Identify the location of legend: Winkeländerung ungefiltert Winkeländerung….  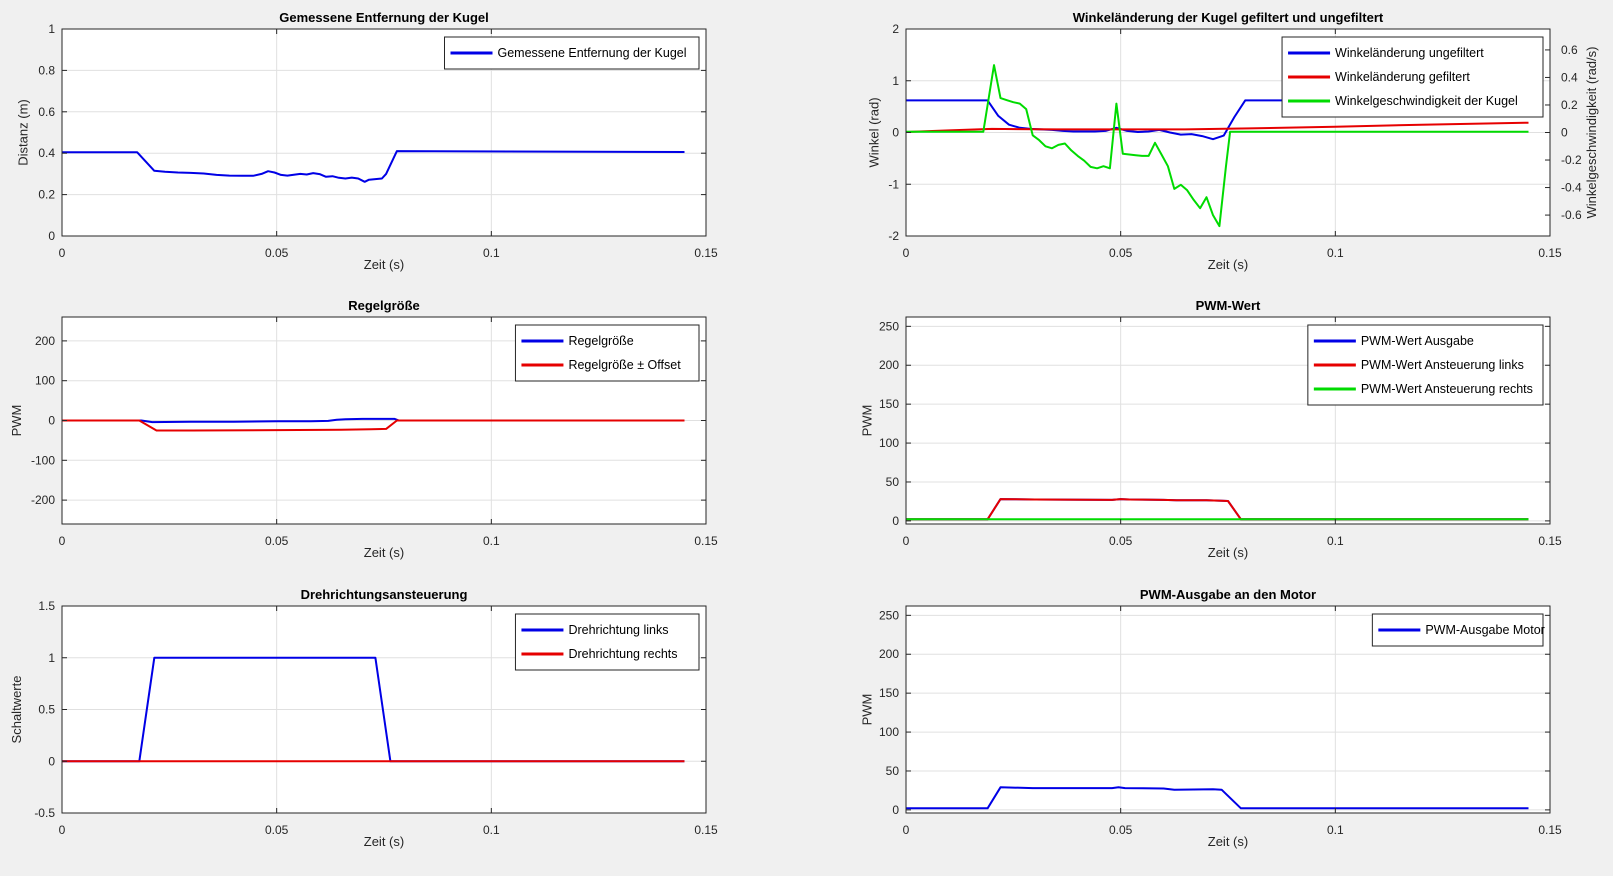
(1412, 77).